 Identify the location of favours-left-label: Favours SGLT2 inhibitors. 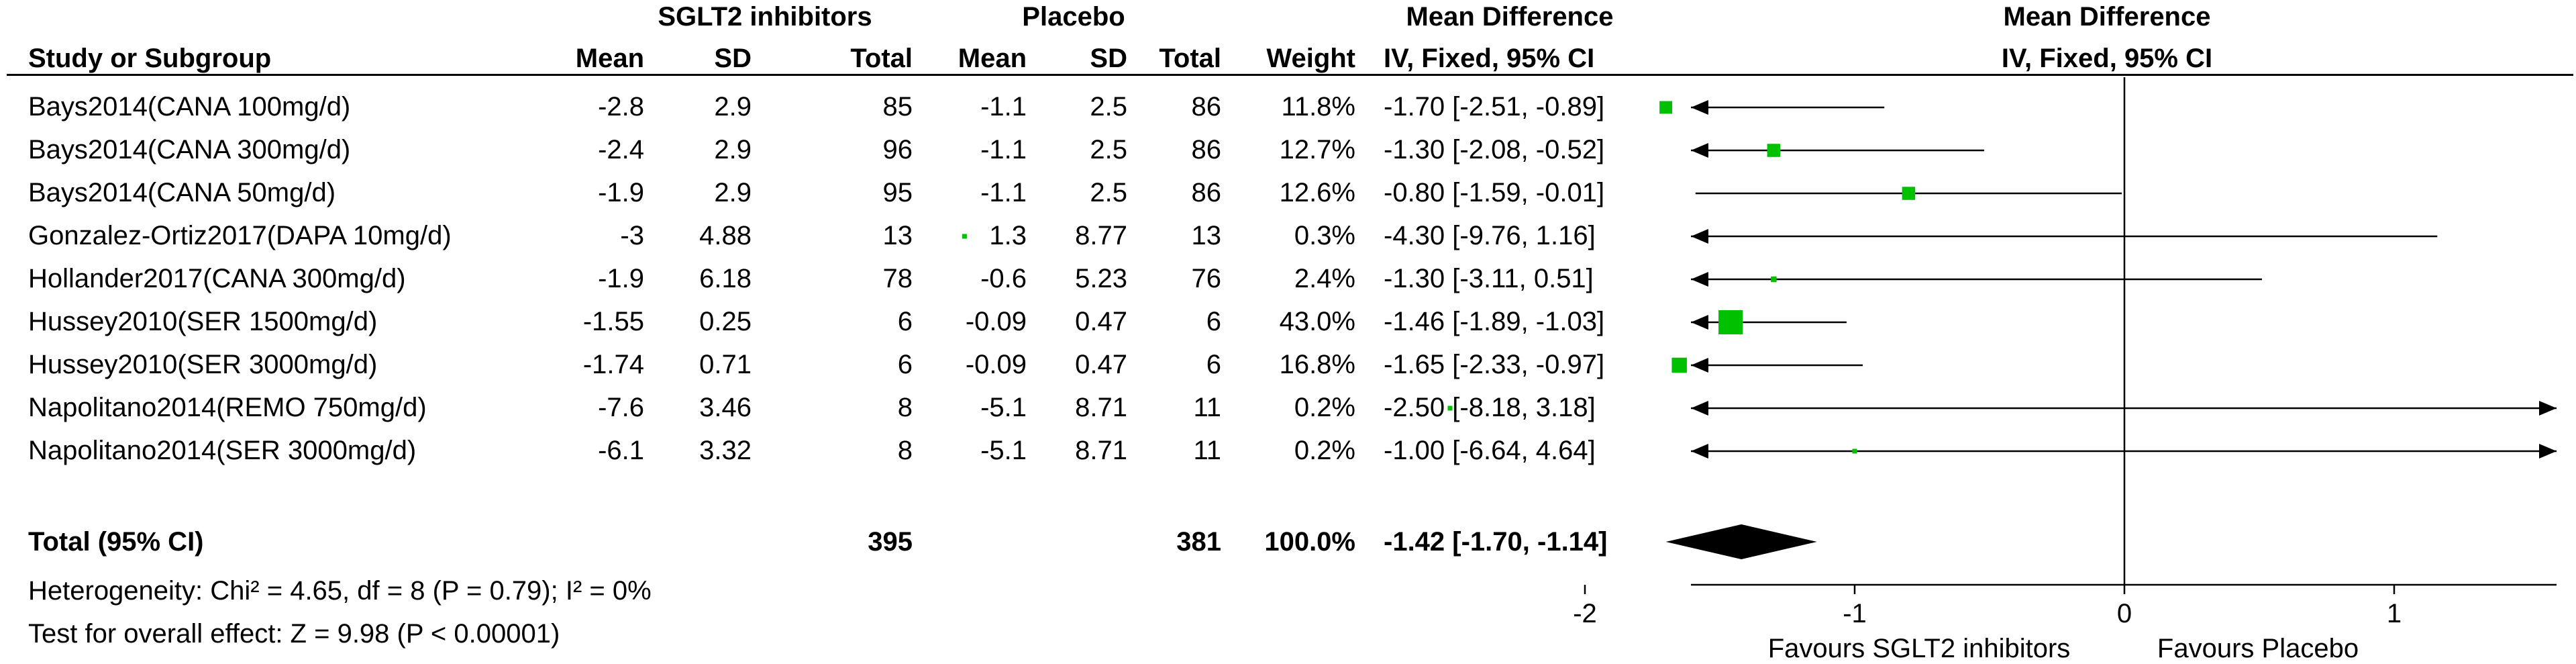
(1919, 648).